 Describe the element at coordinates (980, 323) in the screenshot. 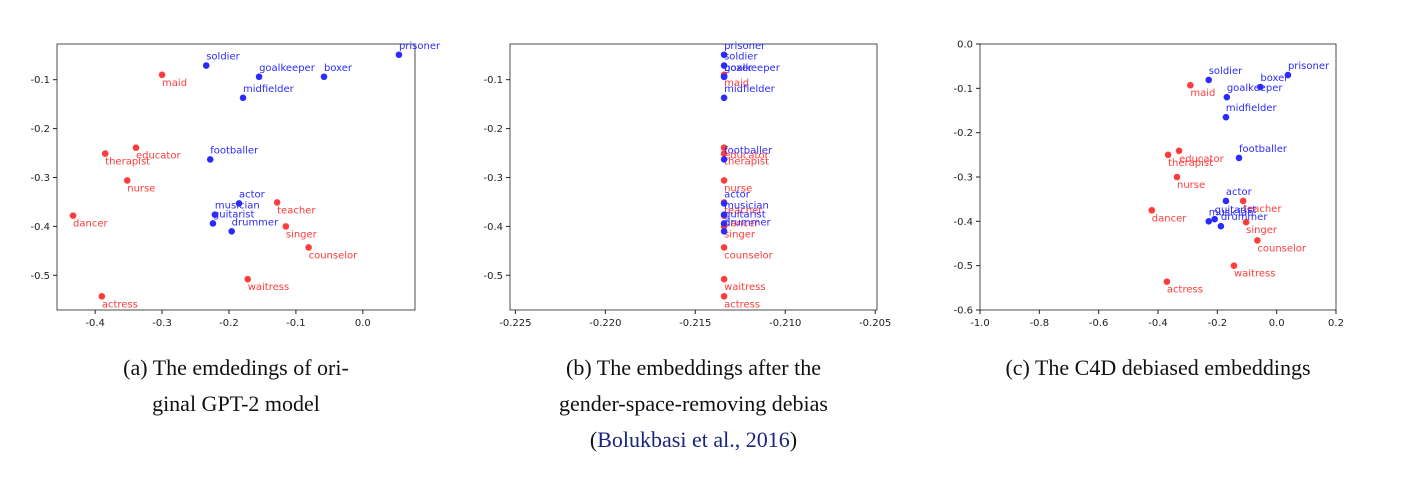

I see `x-tick-label: -1.0` at that location.